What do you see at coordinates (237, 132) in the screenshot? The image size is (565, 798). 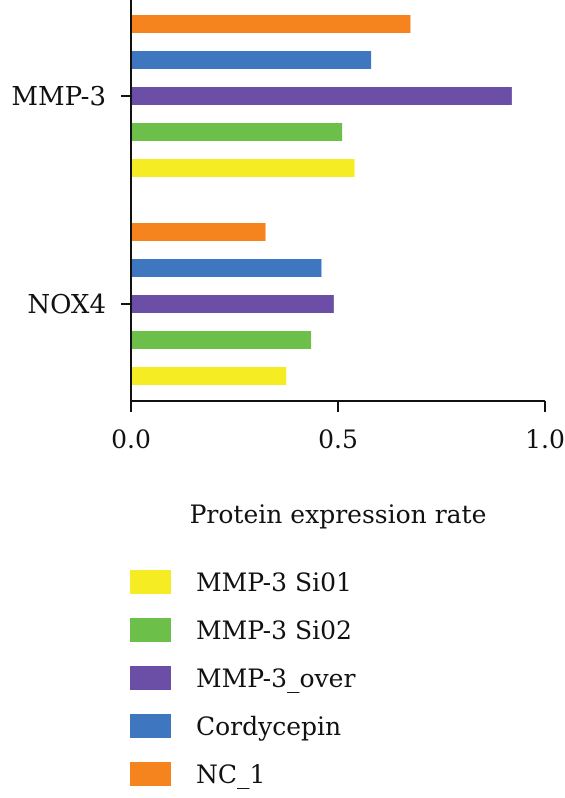 I see `bar-mmp-3-mmp-3-si02` at bounding box center [237, 132].